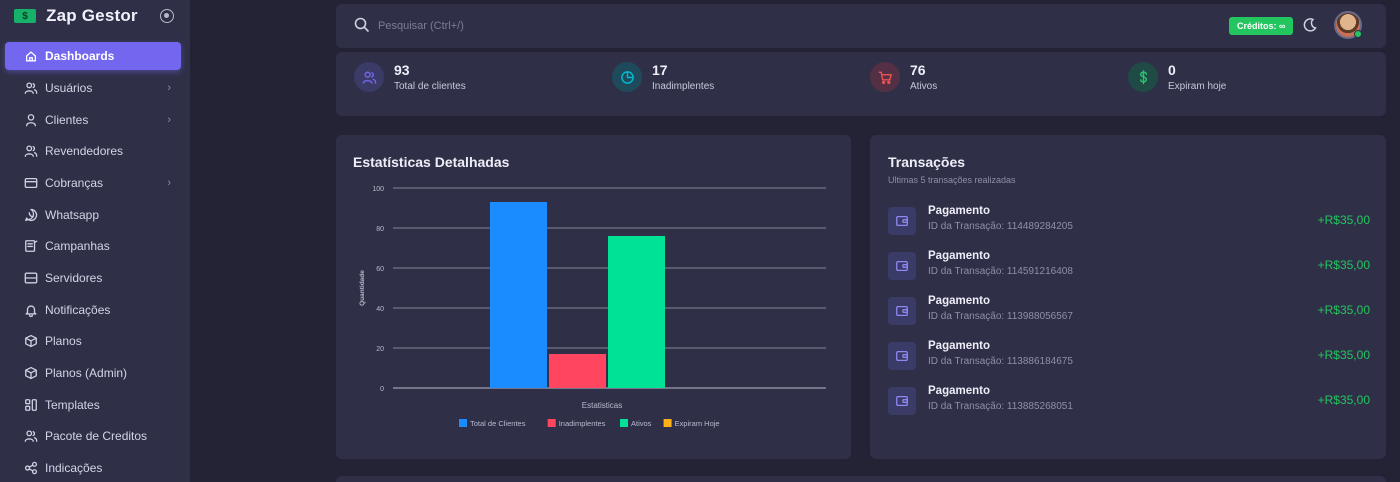 The width and height of the screenshot is (1400, 482). Describe the element at coordinates (31, 215) in the screenshot. I see `whatsapp-icon` at that location.